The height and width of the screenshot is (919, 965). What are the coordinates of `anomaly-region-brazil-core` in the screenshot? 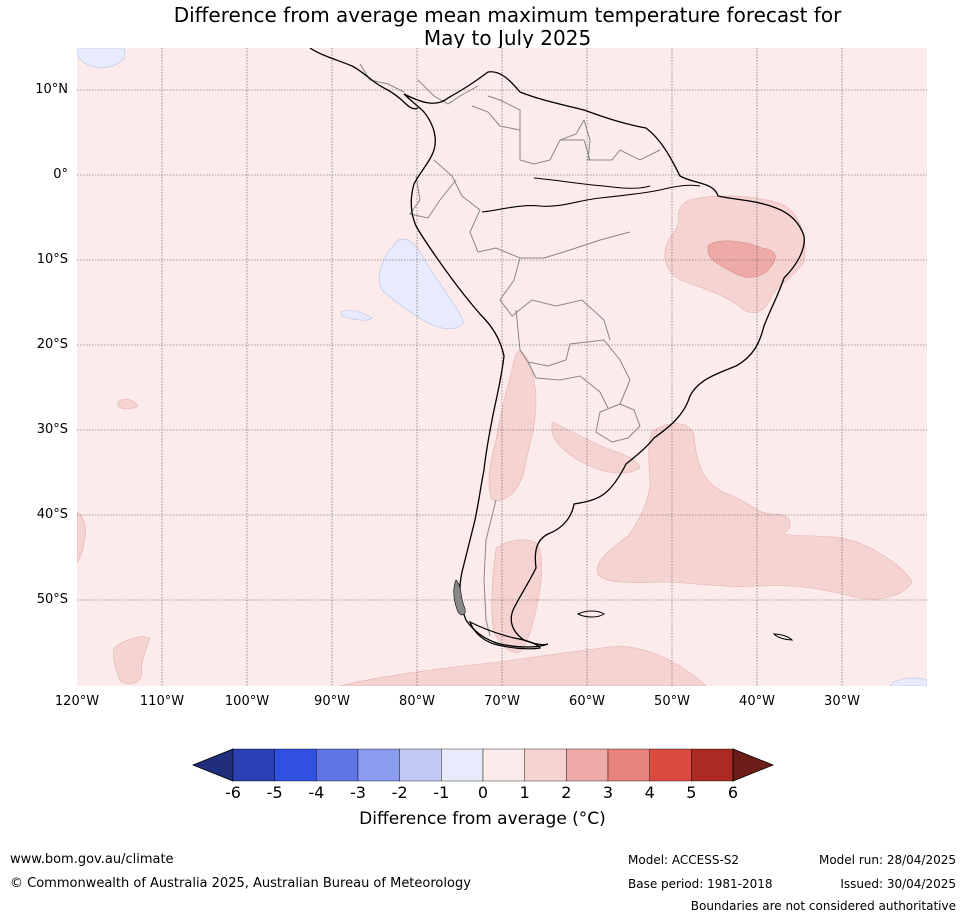 It's located at (741, 259).